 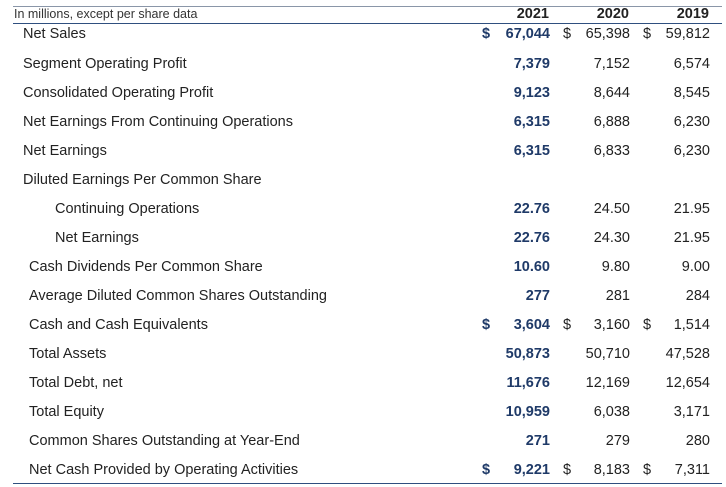 What do you see at coordinates (617, 441) in the screenshot?
I see `value-2020: 279` at bounding box center [617, 441].